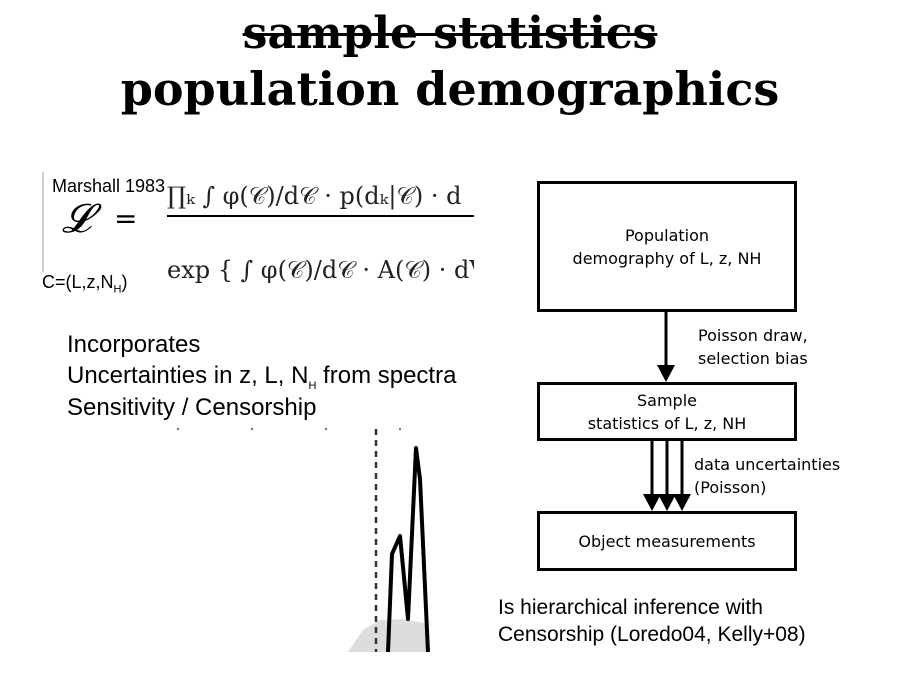  I want to click on data-uncertainties-label: data uncertainties (Poisson), so click(767, 476).